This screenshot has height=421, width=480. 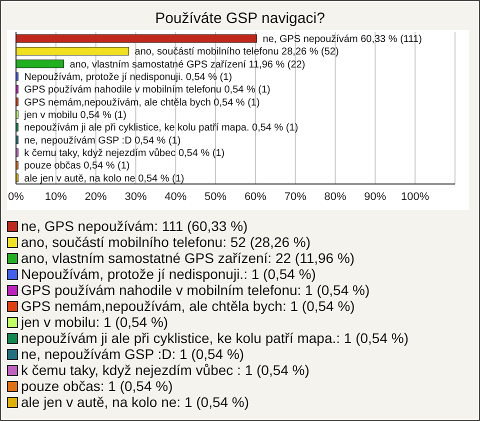 What do you see at coordinates (124, 154) in the screenshot?
I see `category-label: k čemu taky, když nejezdím vůbec 0,54 % (1)` at bounding box center [124, 154].